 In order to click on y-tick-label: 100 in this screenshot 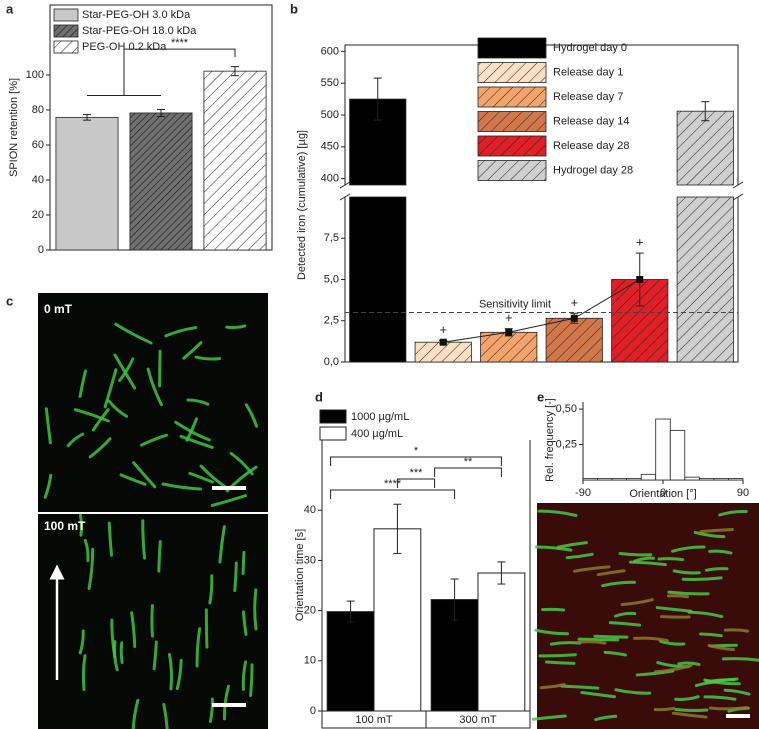, I will do `click(35, 75)`.